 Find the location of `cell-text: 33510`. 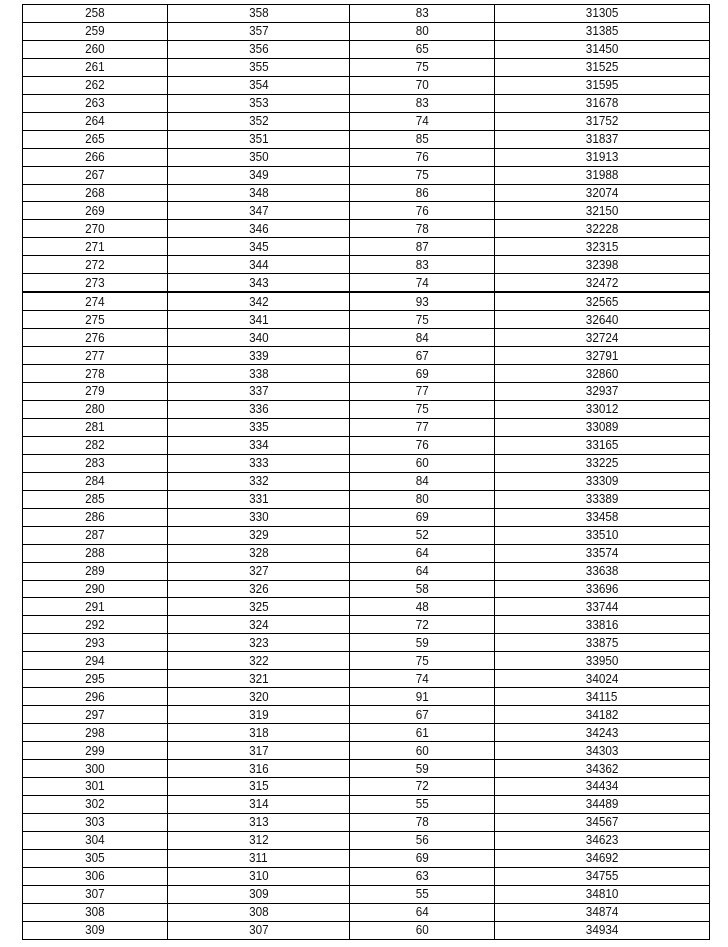

cell-text: 33510 is located at coordinates (602, 535).